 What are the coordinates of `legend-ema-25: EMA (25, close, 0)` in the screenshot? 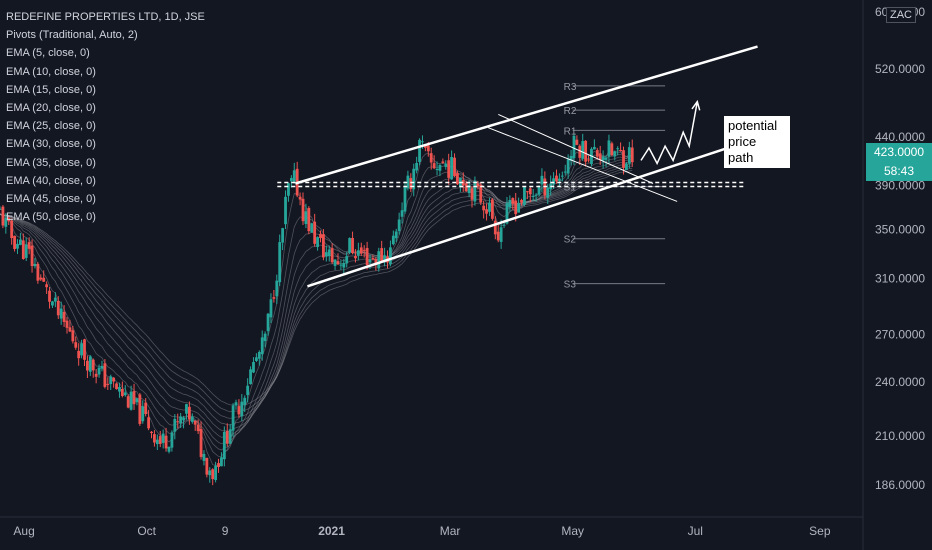 It's located at (51, 126).